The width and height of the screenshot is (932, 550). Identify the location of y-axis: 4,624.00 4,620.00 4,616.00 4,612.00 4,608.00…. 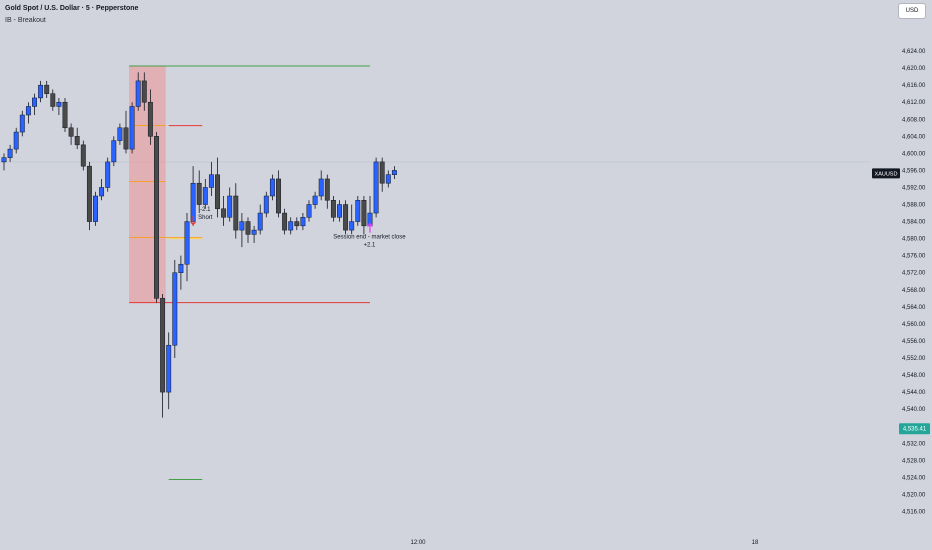
(914, 282).